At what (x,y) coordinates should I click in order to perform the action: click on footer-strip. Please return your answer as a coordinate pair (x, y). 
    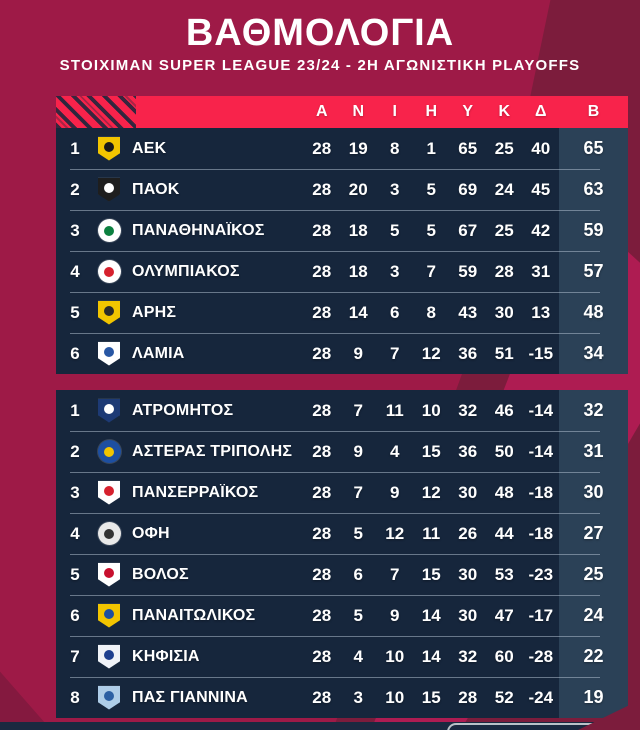
    Looking at the image, I should click on (320, 726).